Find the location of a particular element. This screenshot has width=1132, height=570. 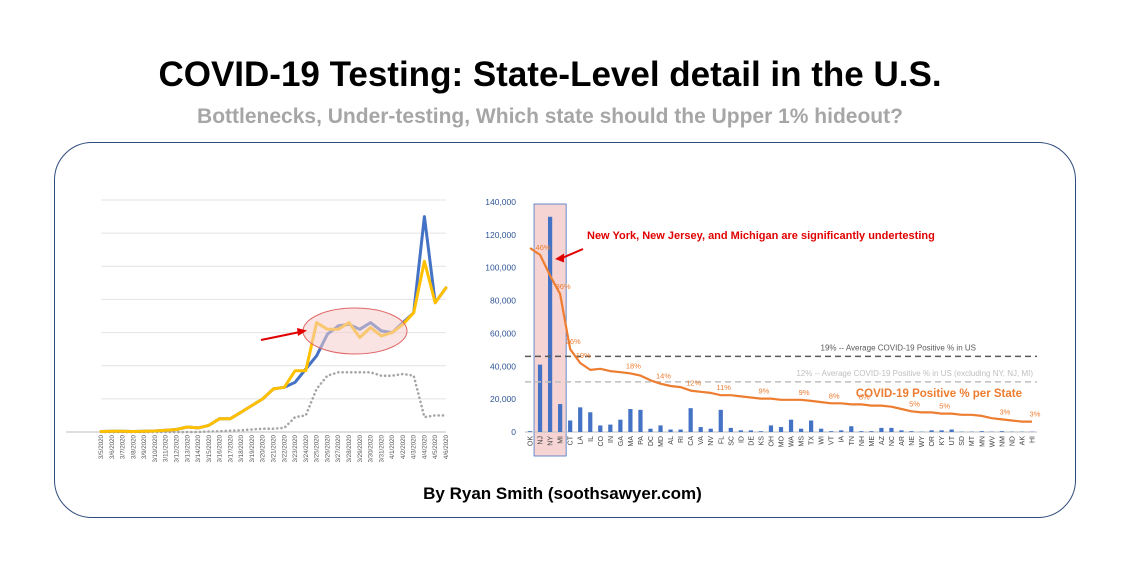

left-x-tick-label: 3/8/2020 is located at coordinates (133, 446).